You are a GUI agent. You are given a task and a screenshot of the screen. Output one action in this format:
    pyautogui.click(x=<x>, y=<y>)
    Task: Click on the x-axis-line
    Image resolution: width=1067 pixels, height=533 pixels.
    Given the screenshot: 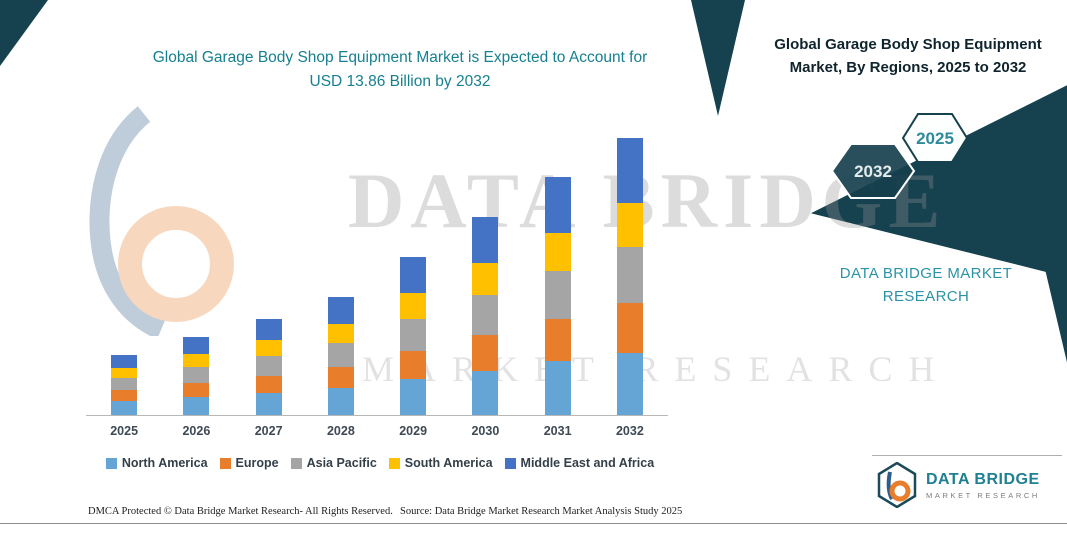 What is the action you would take?
    pyautogui.click(x=377, y=415)
    